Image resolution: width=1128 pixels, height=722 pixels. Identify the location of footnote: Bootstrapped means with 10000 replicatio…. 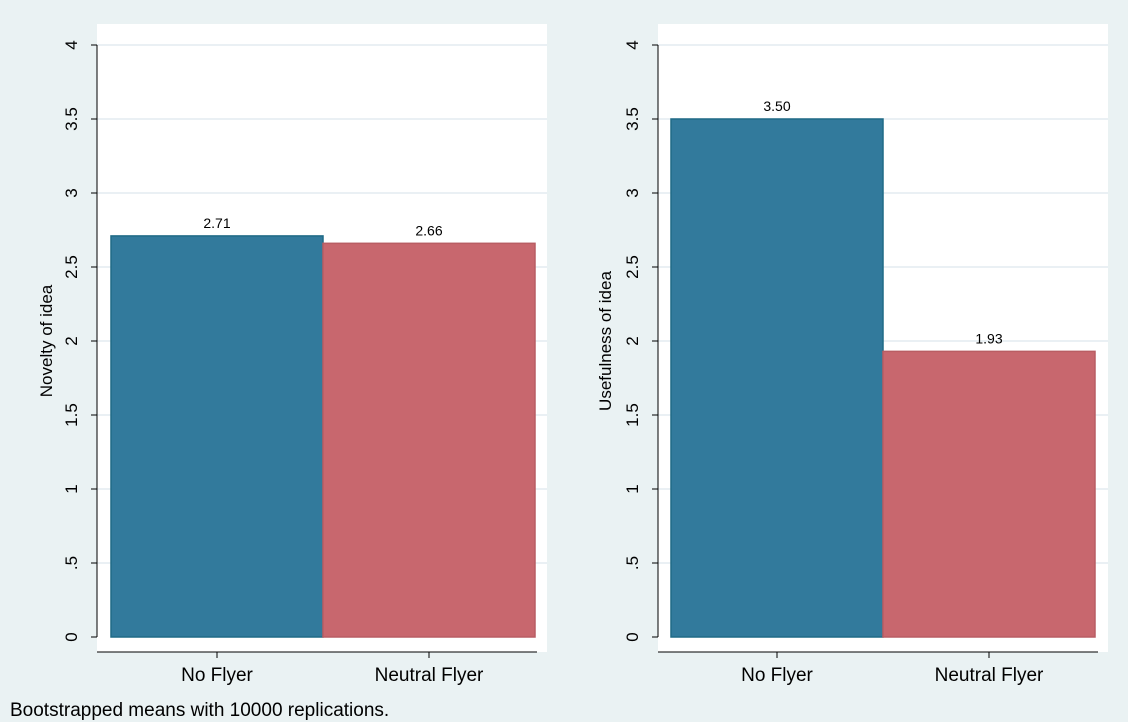
(200, 710).